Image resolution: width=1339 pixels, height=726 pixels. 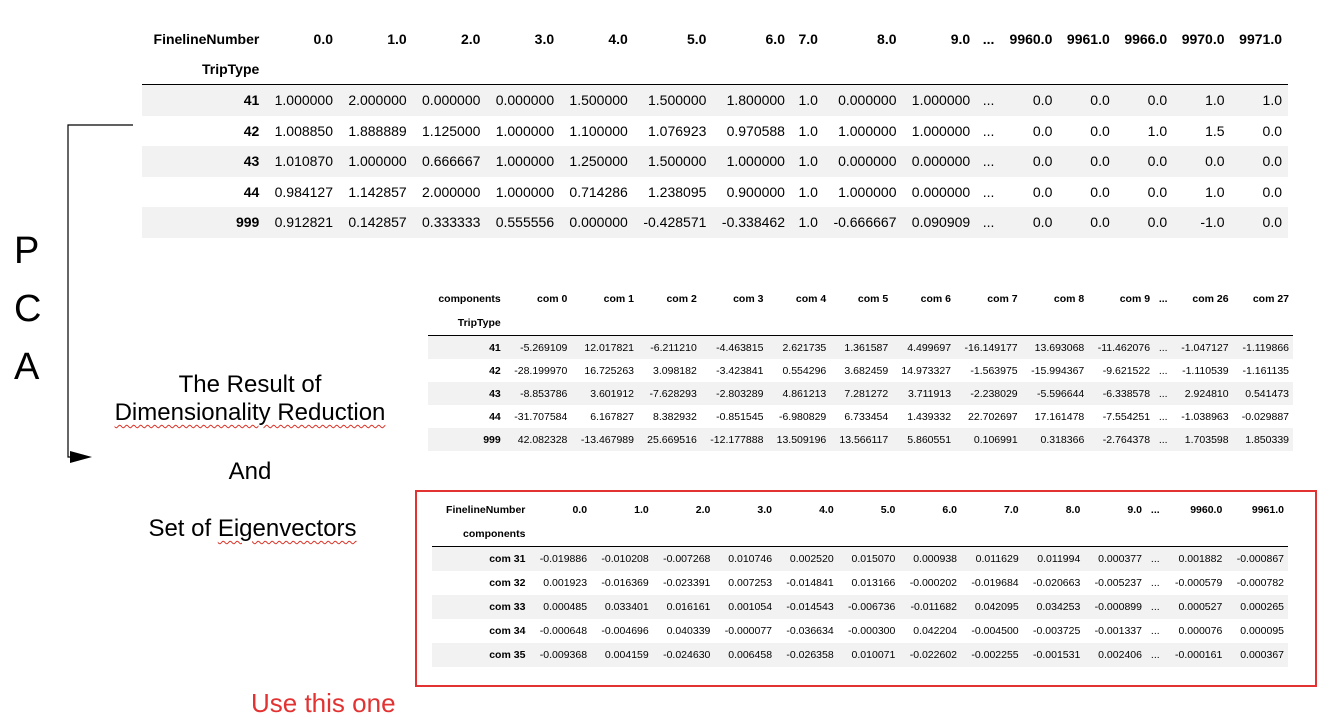 I want to click on table-cell: -0.023391, so click(x=687, y=583).